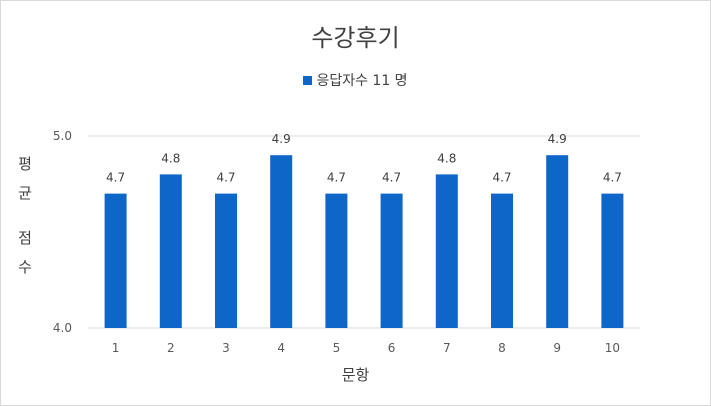 The height and width of the screenshot is (406, 711). What do you see at coordinates (25, 238) in the screenshot?
I see `y-axis-label-char: 점` at bounding box center [25, 238].